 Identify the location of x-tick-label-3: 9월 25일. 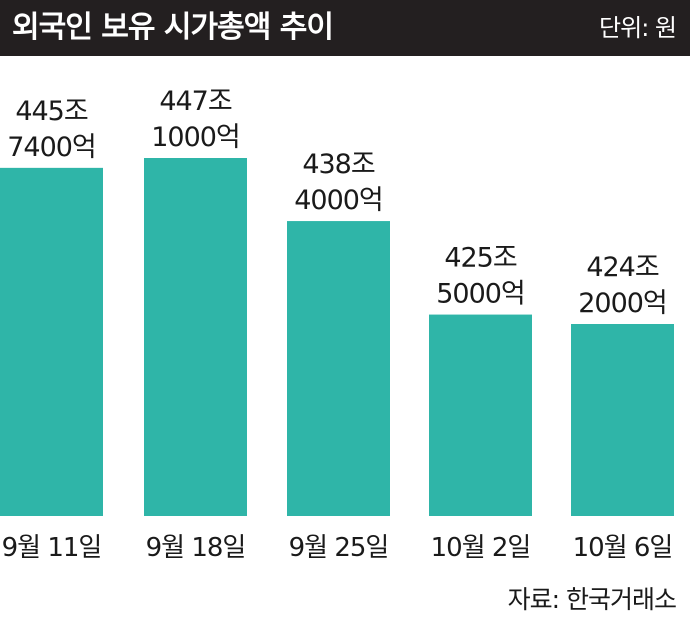
(339, 548).